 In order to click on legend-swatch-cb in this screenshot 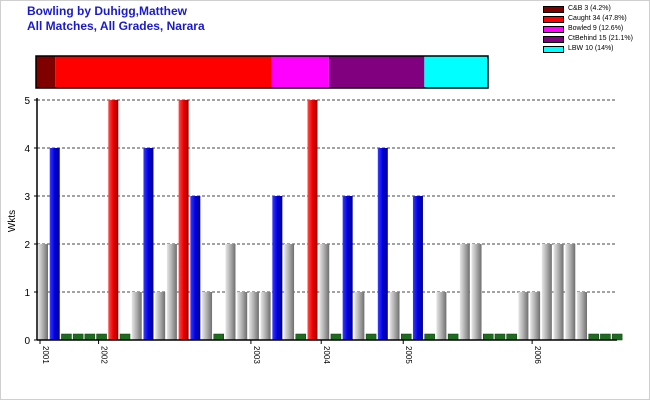, I will do `click(553, 9)`.